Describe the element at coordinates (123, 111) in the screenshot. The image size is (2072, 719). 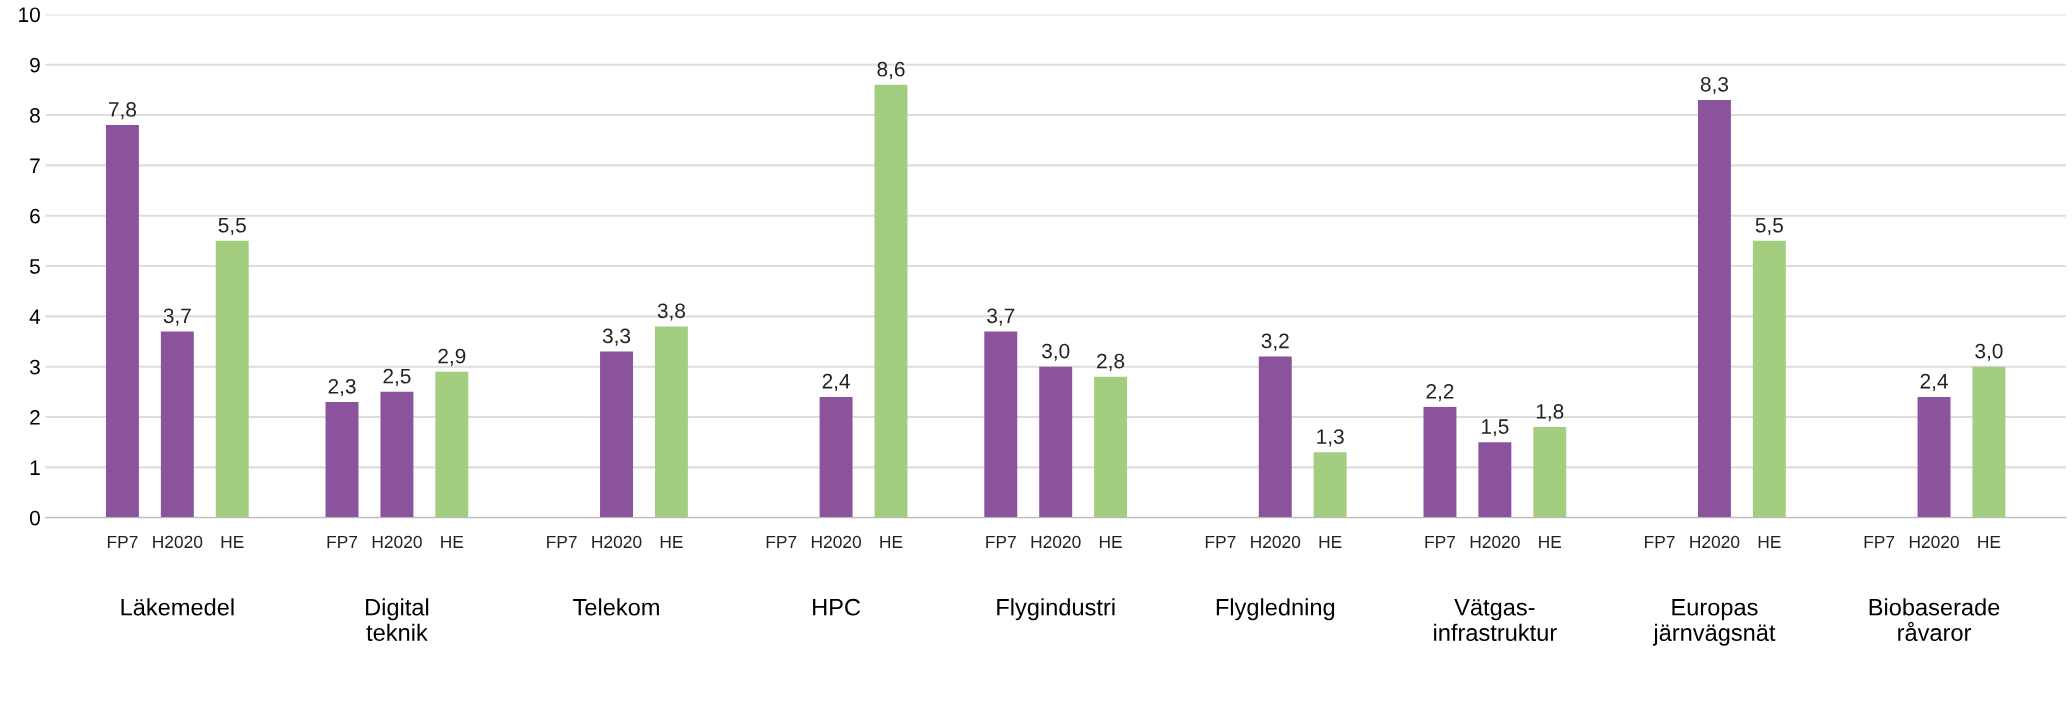
I see `data-label: 7,8` at that location.